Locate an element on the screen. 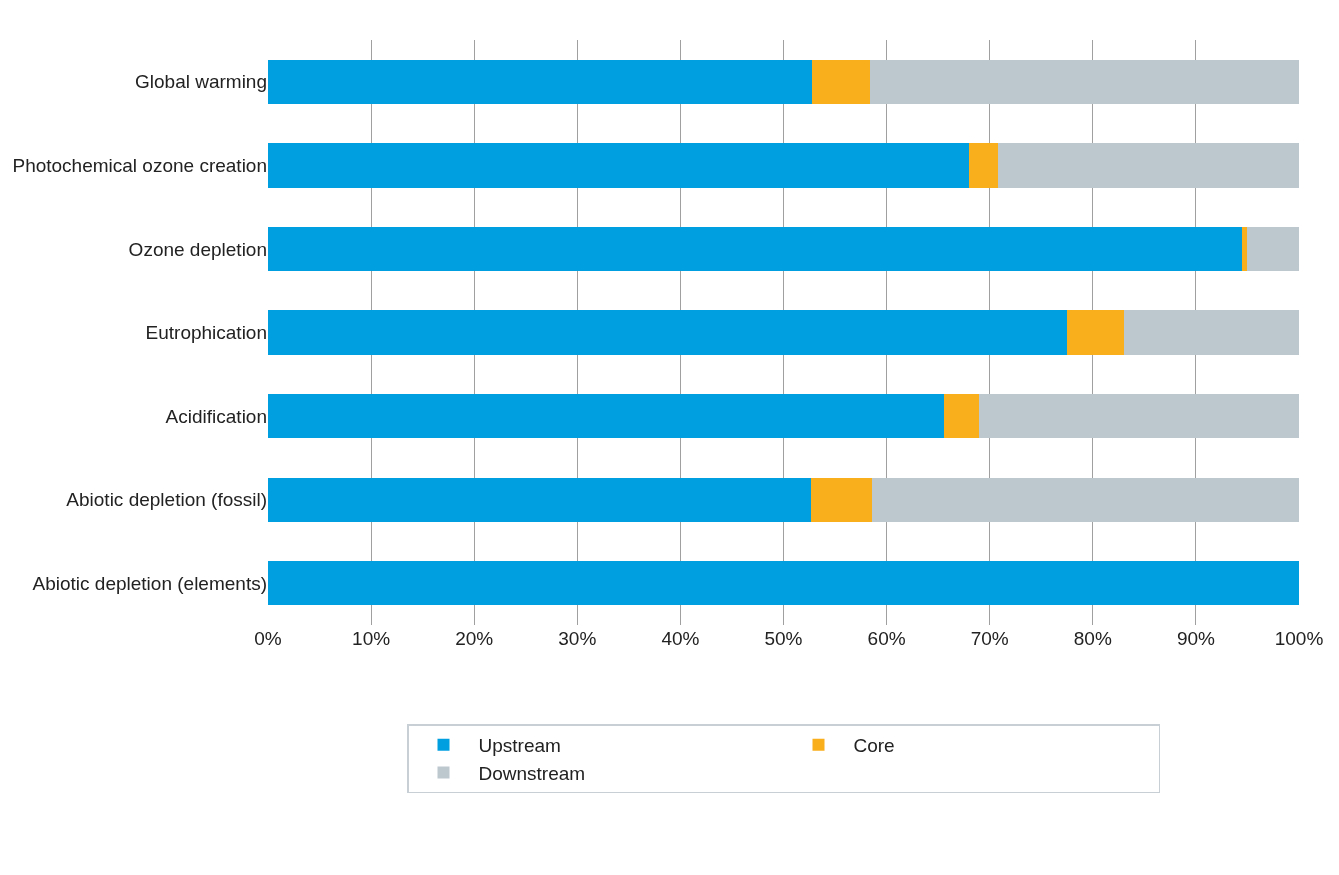  x-tick-label: 90% is located at coordinates (1196, 638).